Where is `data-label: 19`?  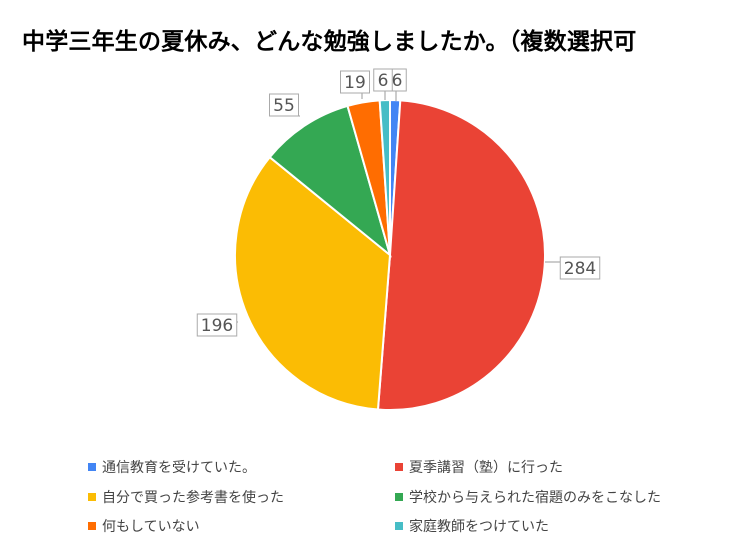 data-label: 19 is located at coordinates (355, 83).